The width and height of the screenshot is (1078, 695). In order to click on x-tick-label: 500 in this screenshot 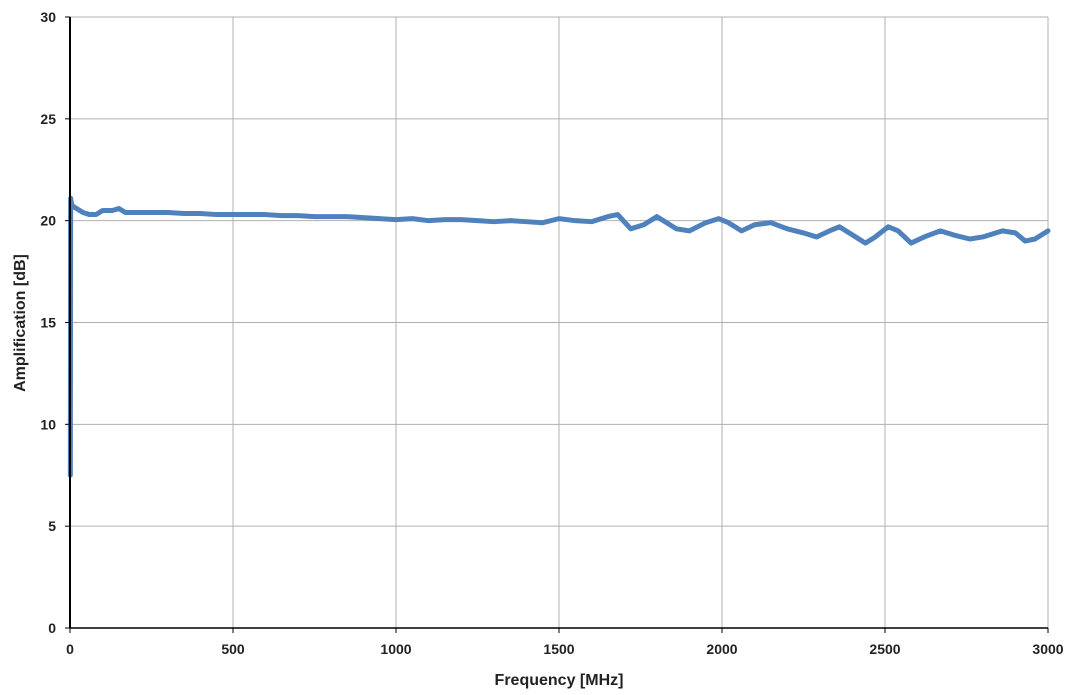, I will do `click(233, 649)`.